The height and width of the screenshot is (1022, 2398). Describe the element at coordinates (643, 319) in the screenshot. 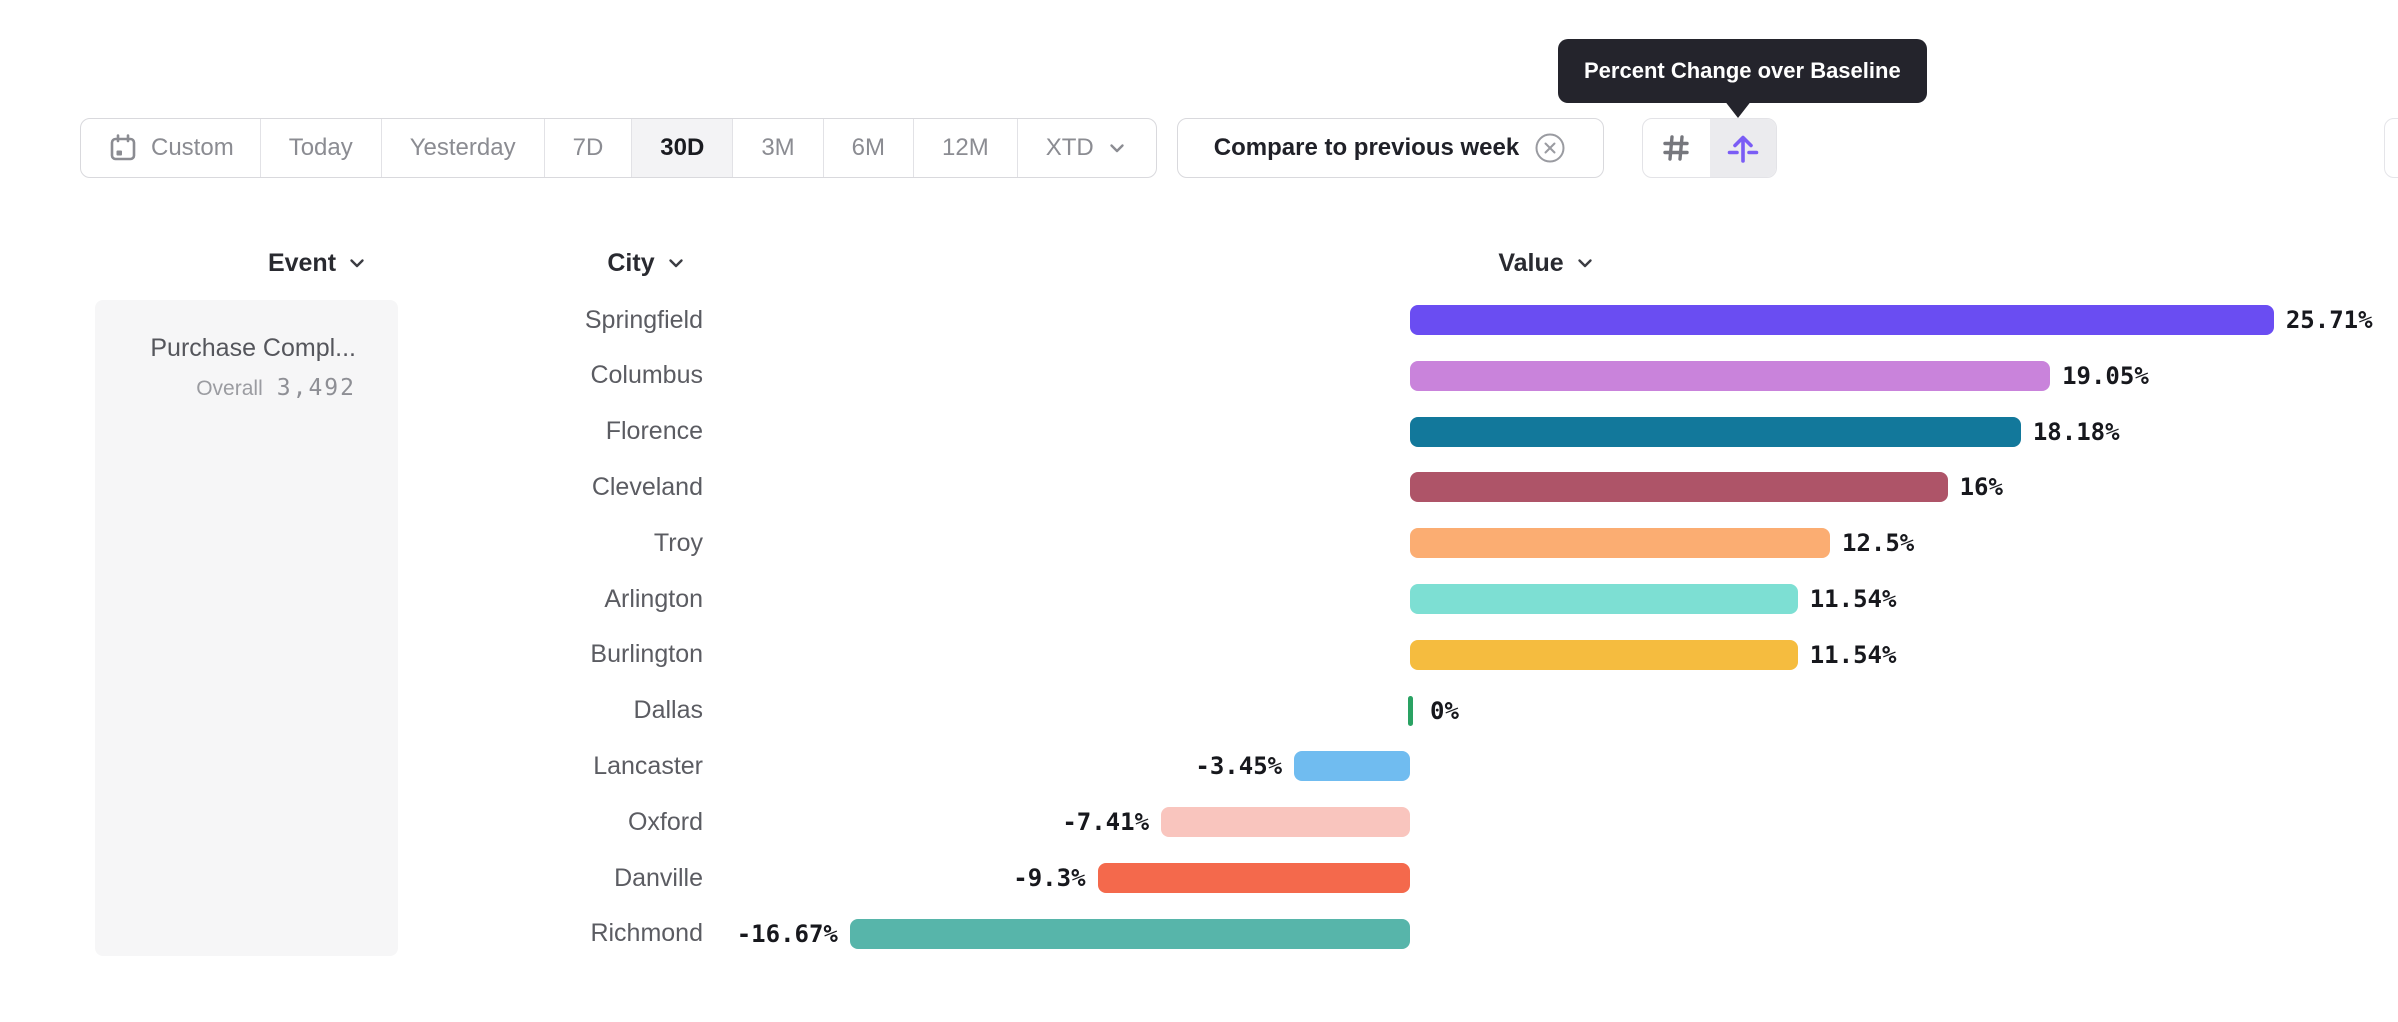

I see `city-label: Springfield` at that location.